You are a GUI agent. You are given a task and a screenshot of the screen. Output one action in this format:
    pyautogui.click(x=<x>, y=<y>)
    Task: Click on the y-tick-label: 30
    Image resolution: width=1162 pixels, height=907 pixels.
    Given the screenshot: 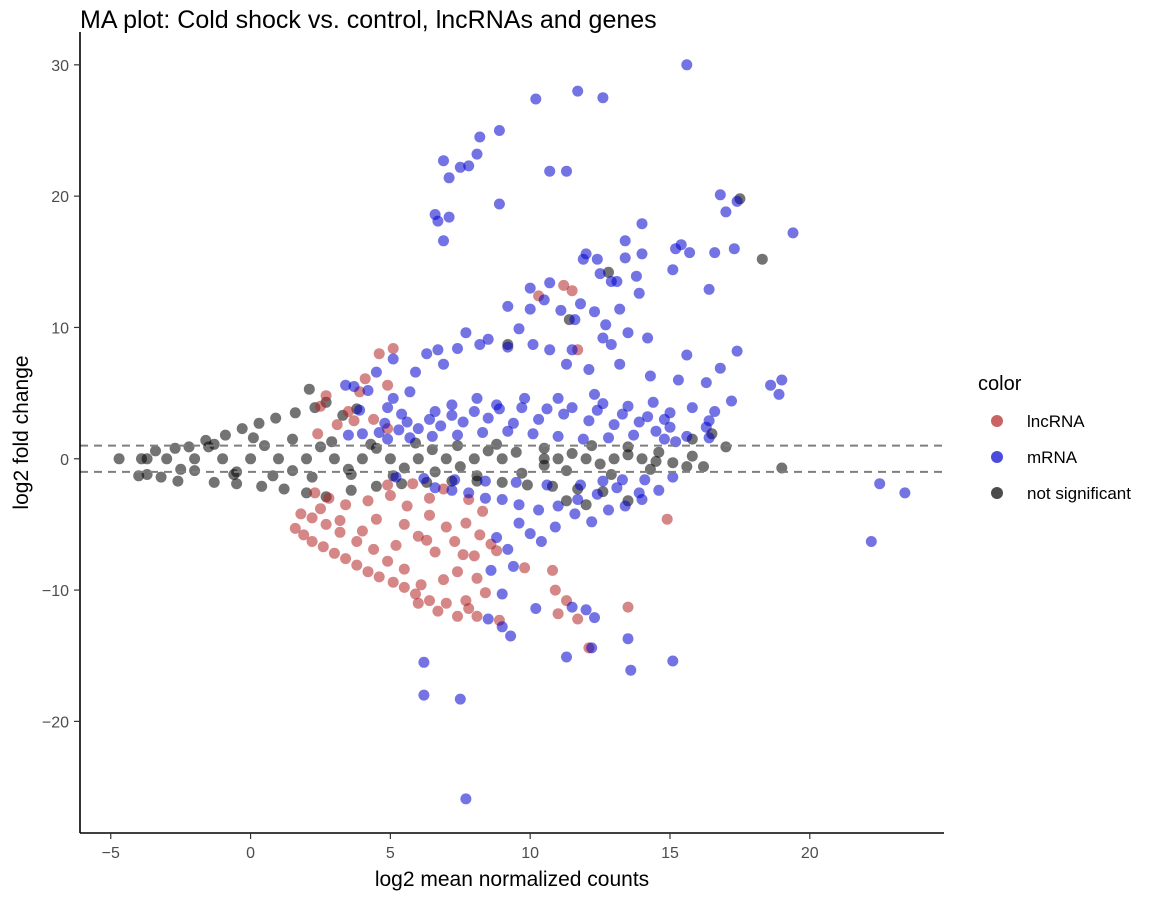 What is the action you would take?
    pyautogui.click(x=60, y=66)
    